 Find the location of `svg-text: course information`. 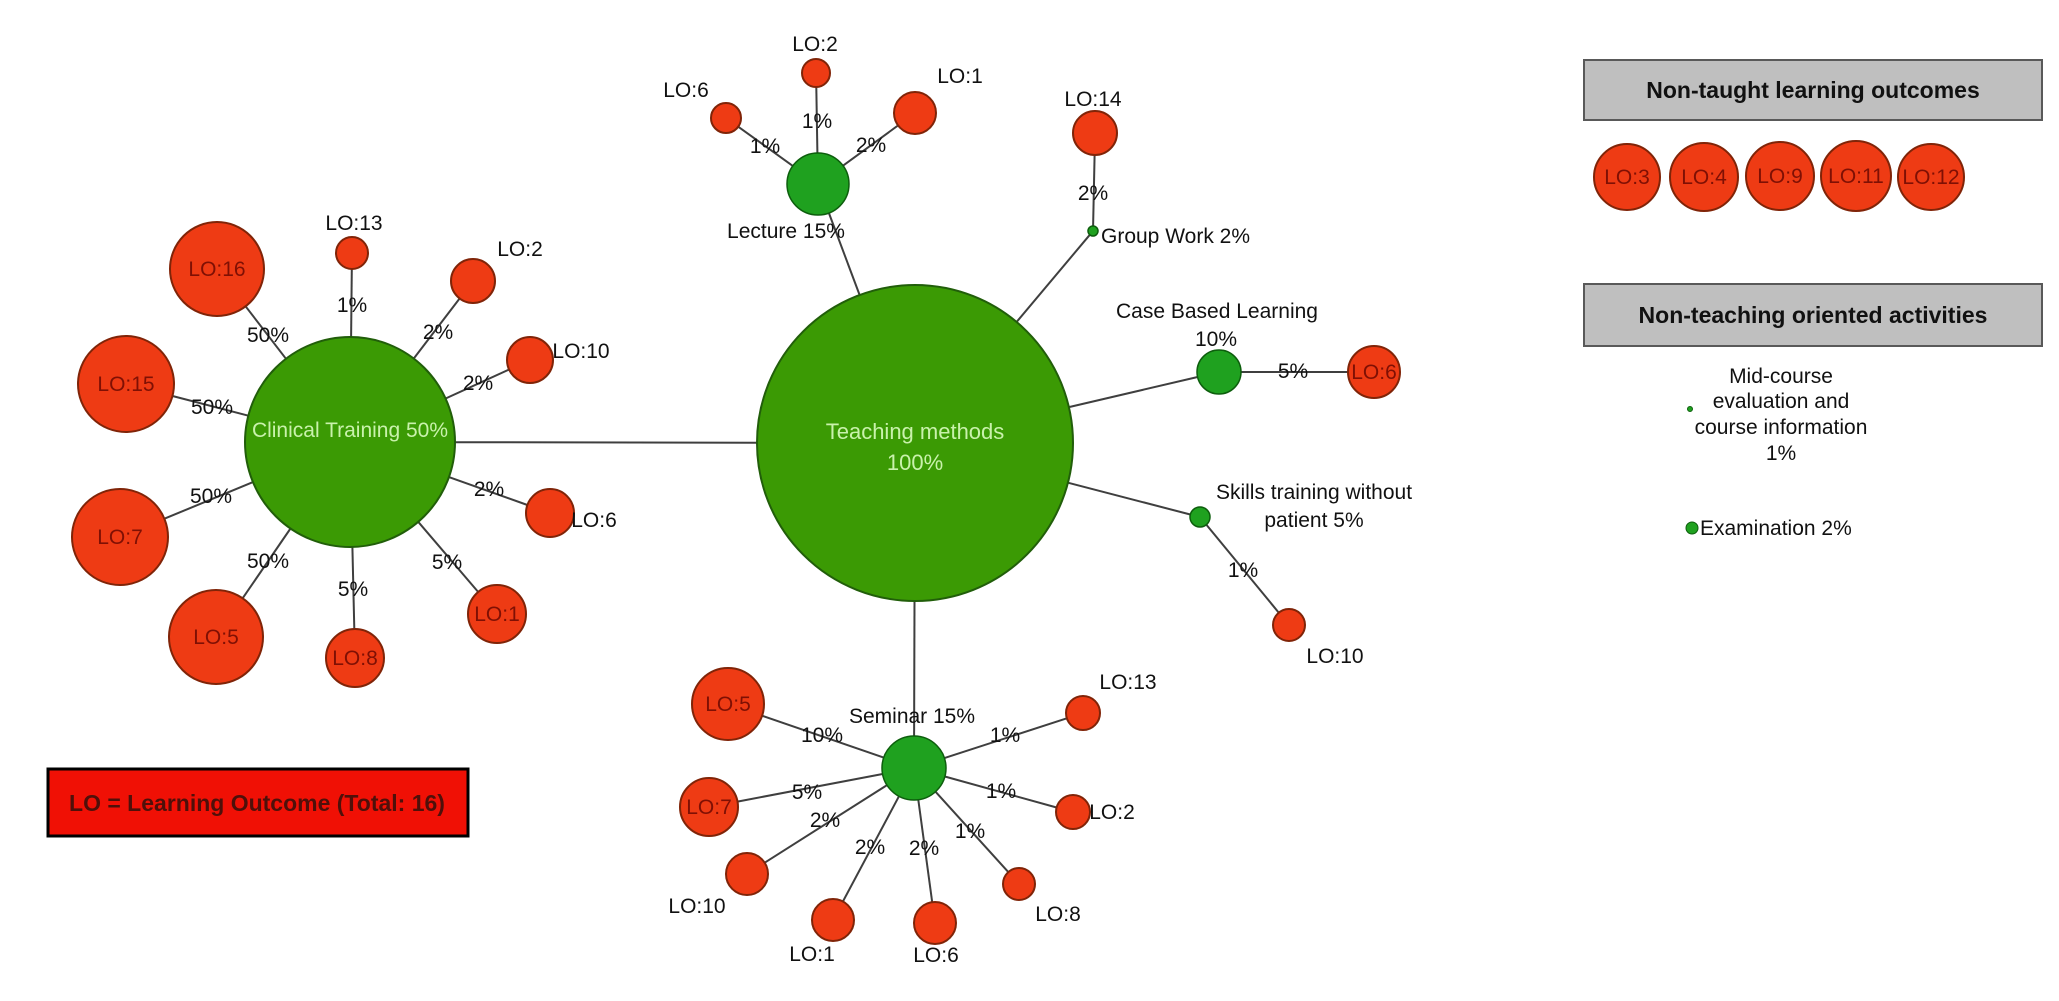

svg-text: course information is located at coordinates (1781, 427).